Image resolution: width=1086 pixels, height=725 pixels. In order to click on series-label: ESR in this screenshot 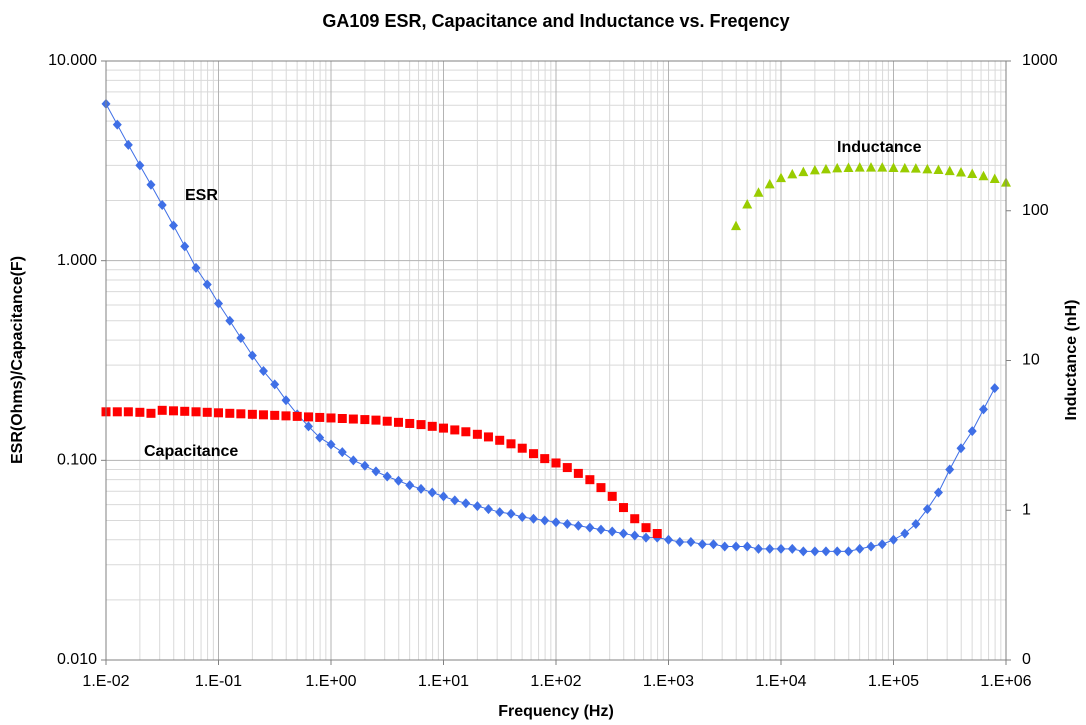, I will do `click(201, 195)`.